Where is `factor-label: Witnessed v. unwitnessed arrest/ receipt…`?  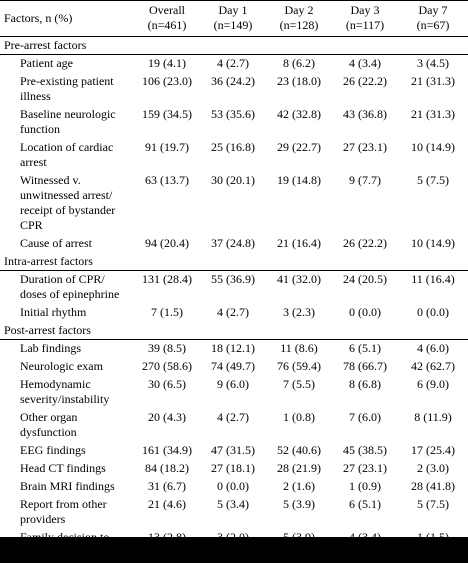
factor-label: Witnessed v. unwitnessed arrest/ receipt… is located at coordinates (68, 202).